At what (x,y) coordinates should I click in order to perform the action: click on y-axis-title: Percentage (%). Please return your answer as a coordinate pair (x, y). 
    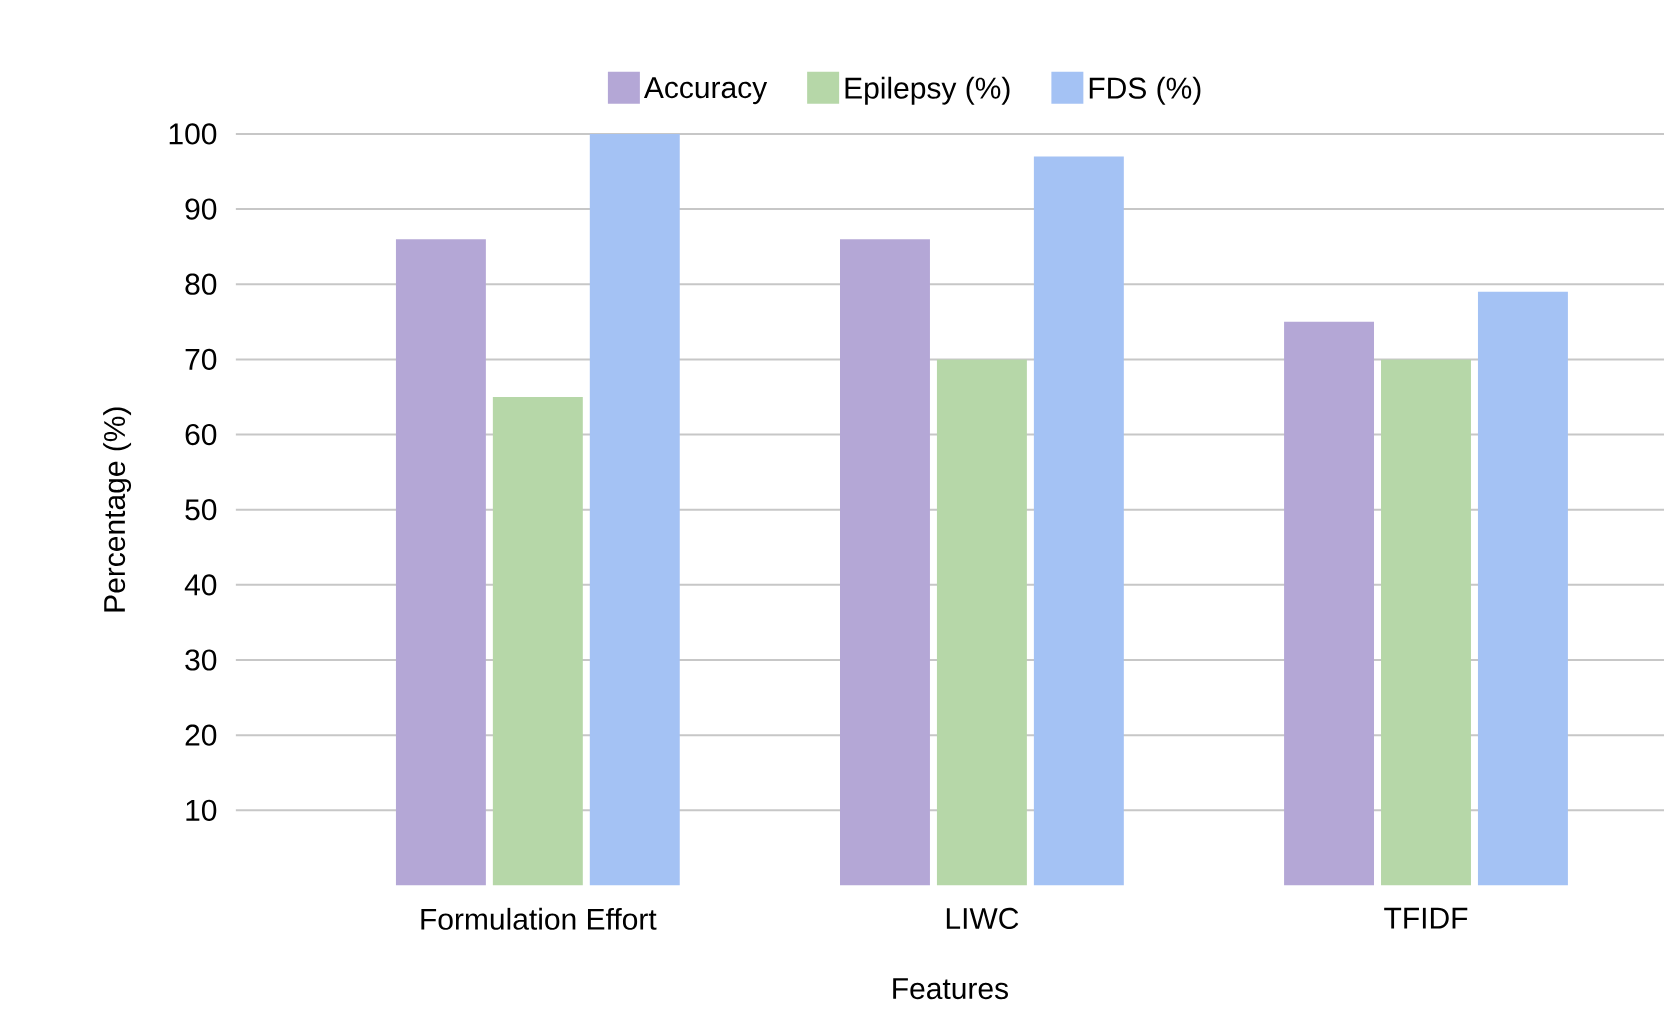
    Looking at the image, I should click on (117, 509).